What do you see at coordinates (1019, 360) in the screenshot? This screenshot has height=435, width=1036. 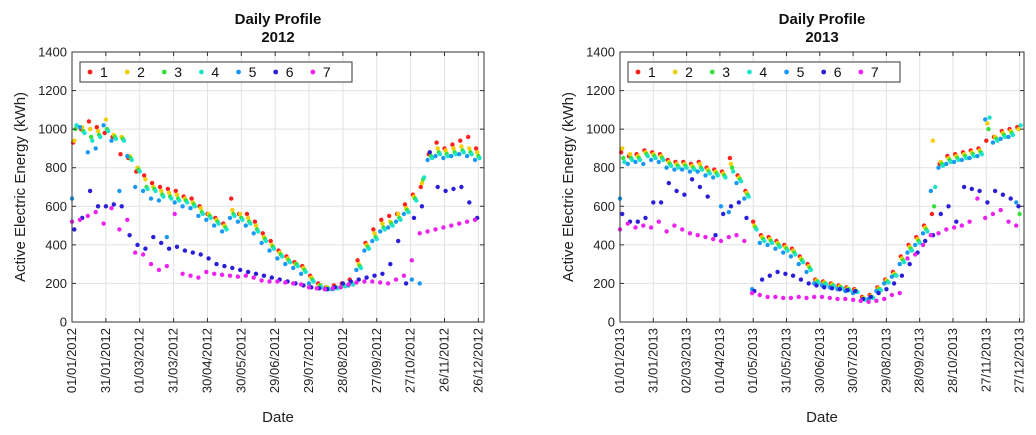 I see `x-tick-label: 27/12/2013` at bounding box center [1019, 360].